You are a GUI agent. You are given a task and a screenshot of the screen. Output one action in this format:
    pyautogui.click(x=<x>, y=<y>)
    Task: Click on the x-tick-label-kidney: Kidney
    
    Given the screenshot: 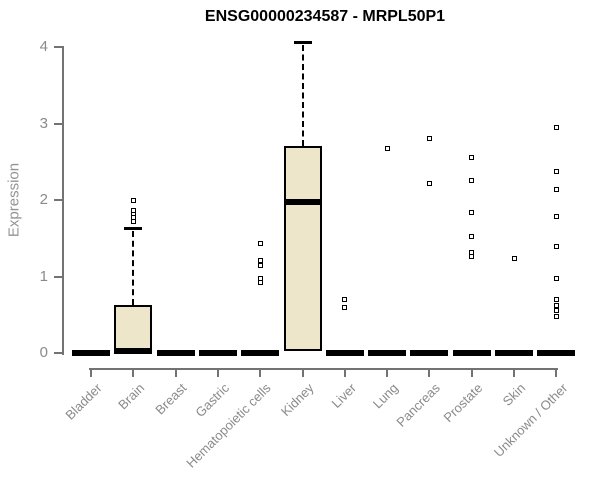 What is the action you would take?
    pyautogui.click(x=297, y=400)
    